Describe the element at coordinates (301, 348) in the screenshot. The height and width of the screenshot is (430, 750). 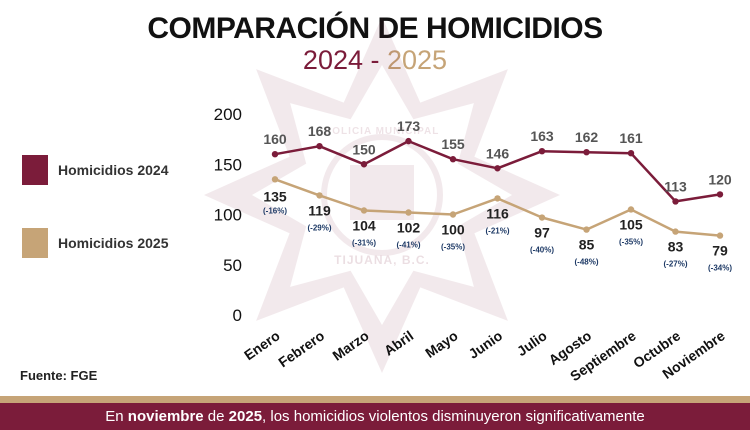
I see `x-tick-label: Febrero` at that location.